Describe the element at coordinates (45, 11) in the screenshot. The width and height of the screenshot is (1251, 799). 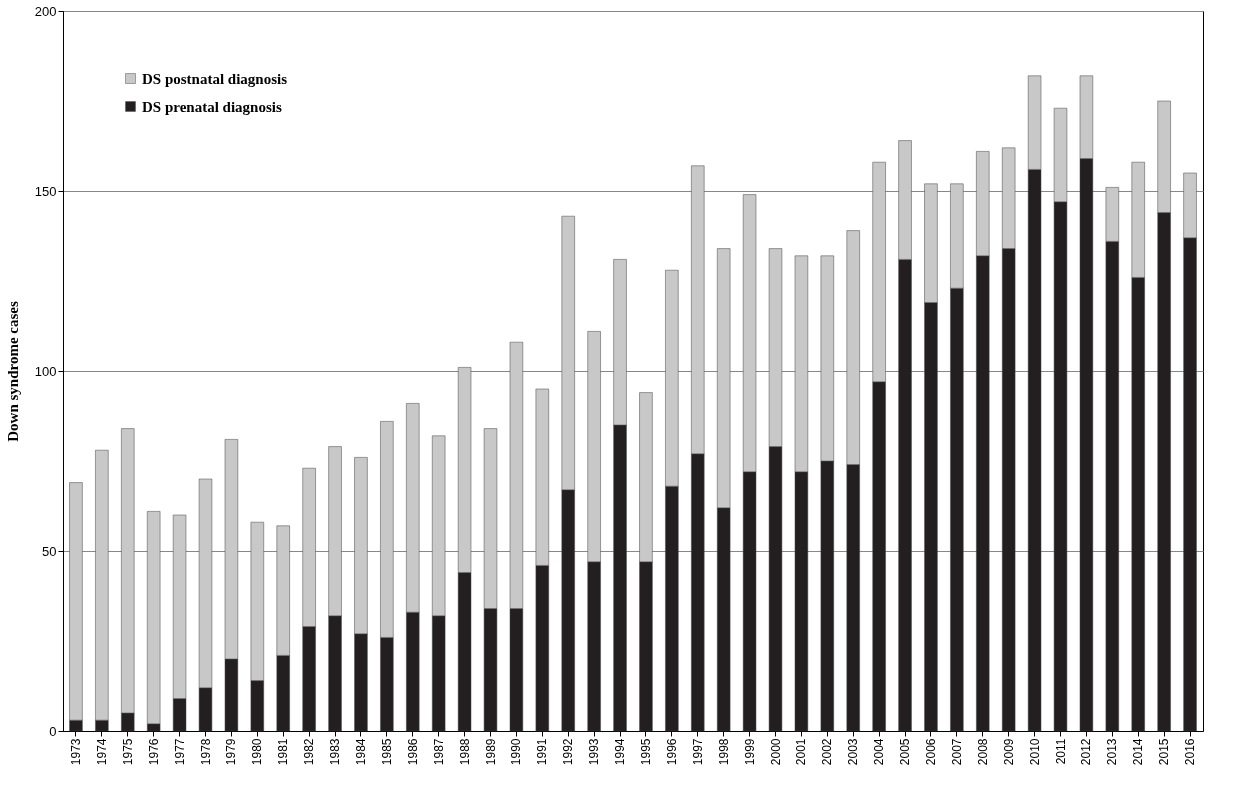
I see `y-tick-label: 200` at that location.